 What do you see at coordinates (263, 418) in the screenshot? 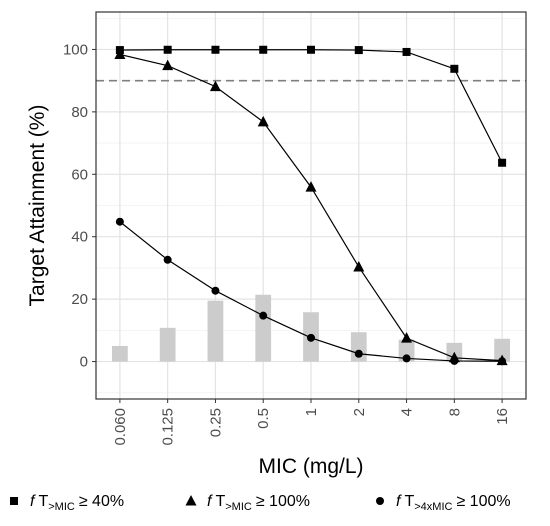
I see `x-tick-label: 0.5` at bounding box center [263, 418].